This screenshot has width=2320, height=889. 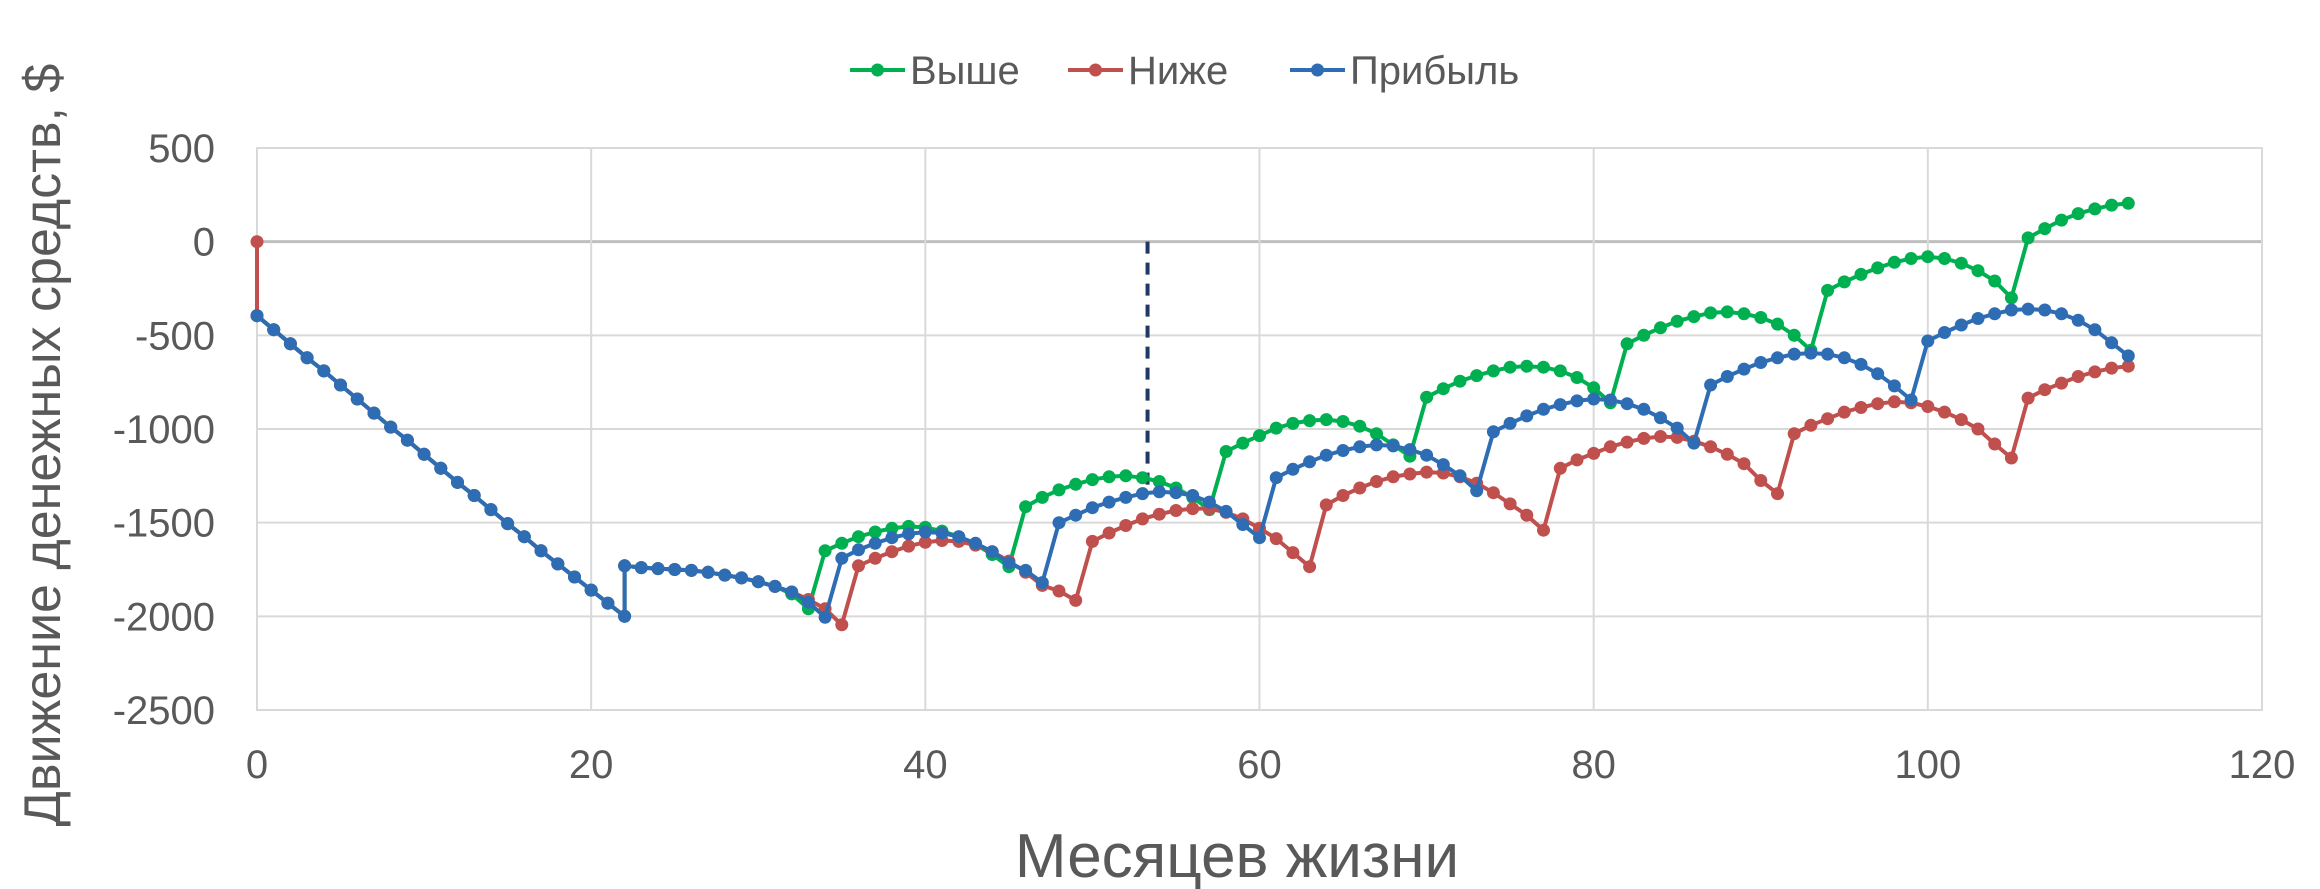 What do you see at coordinates (1178, 71) in the screenshot?
I see `legend-label: Ниже` at bounding box center [1178, 71].